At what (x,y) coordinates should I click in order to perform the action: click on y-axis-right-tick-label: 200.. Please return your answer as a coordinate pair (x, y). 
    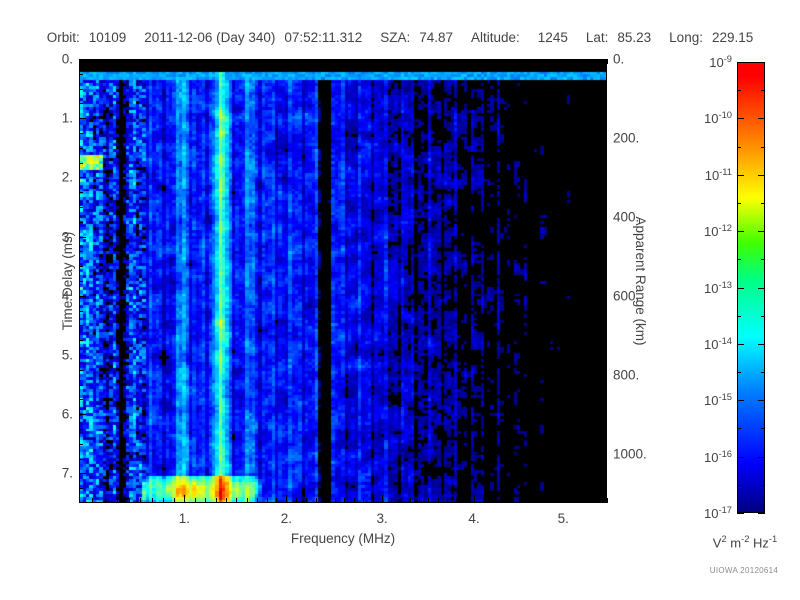
    Looking at the image, I should click on (626, 138).